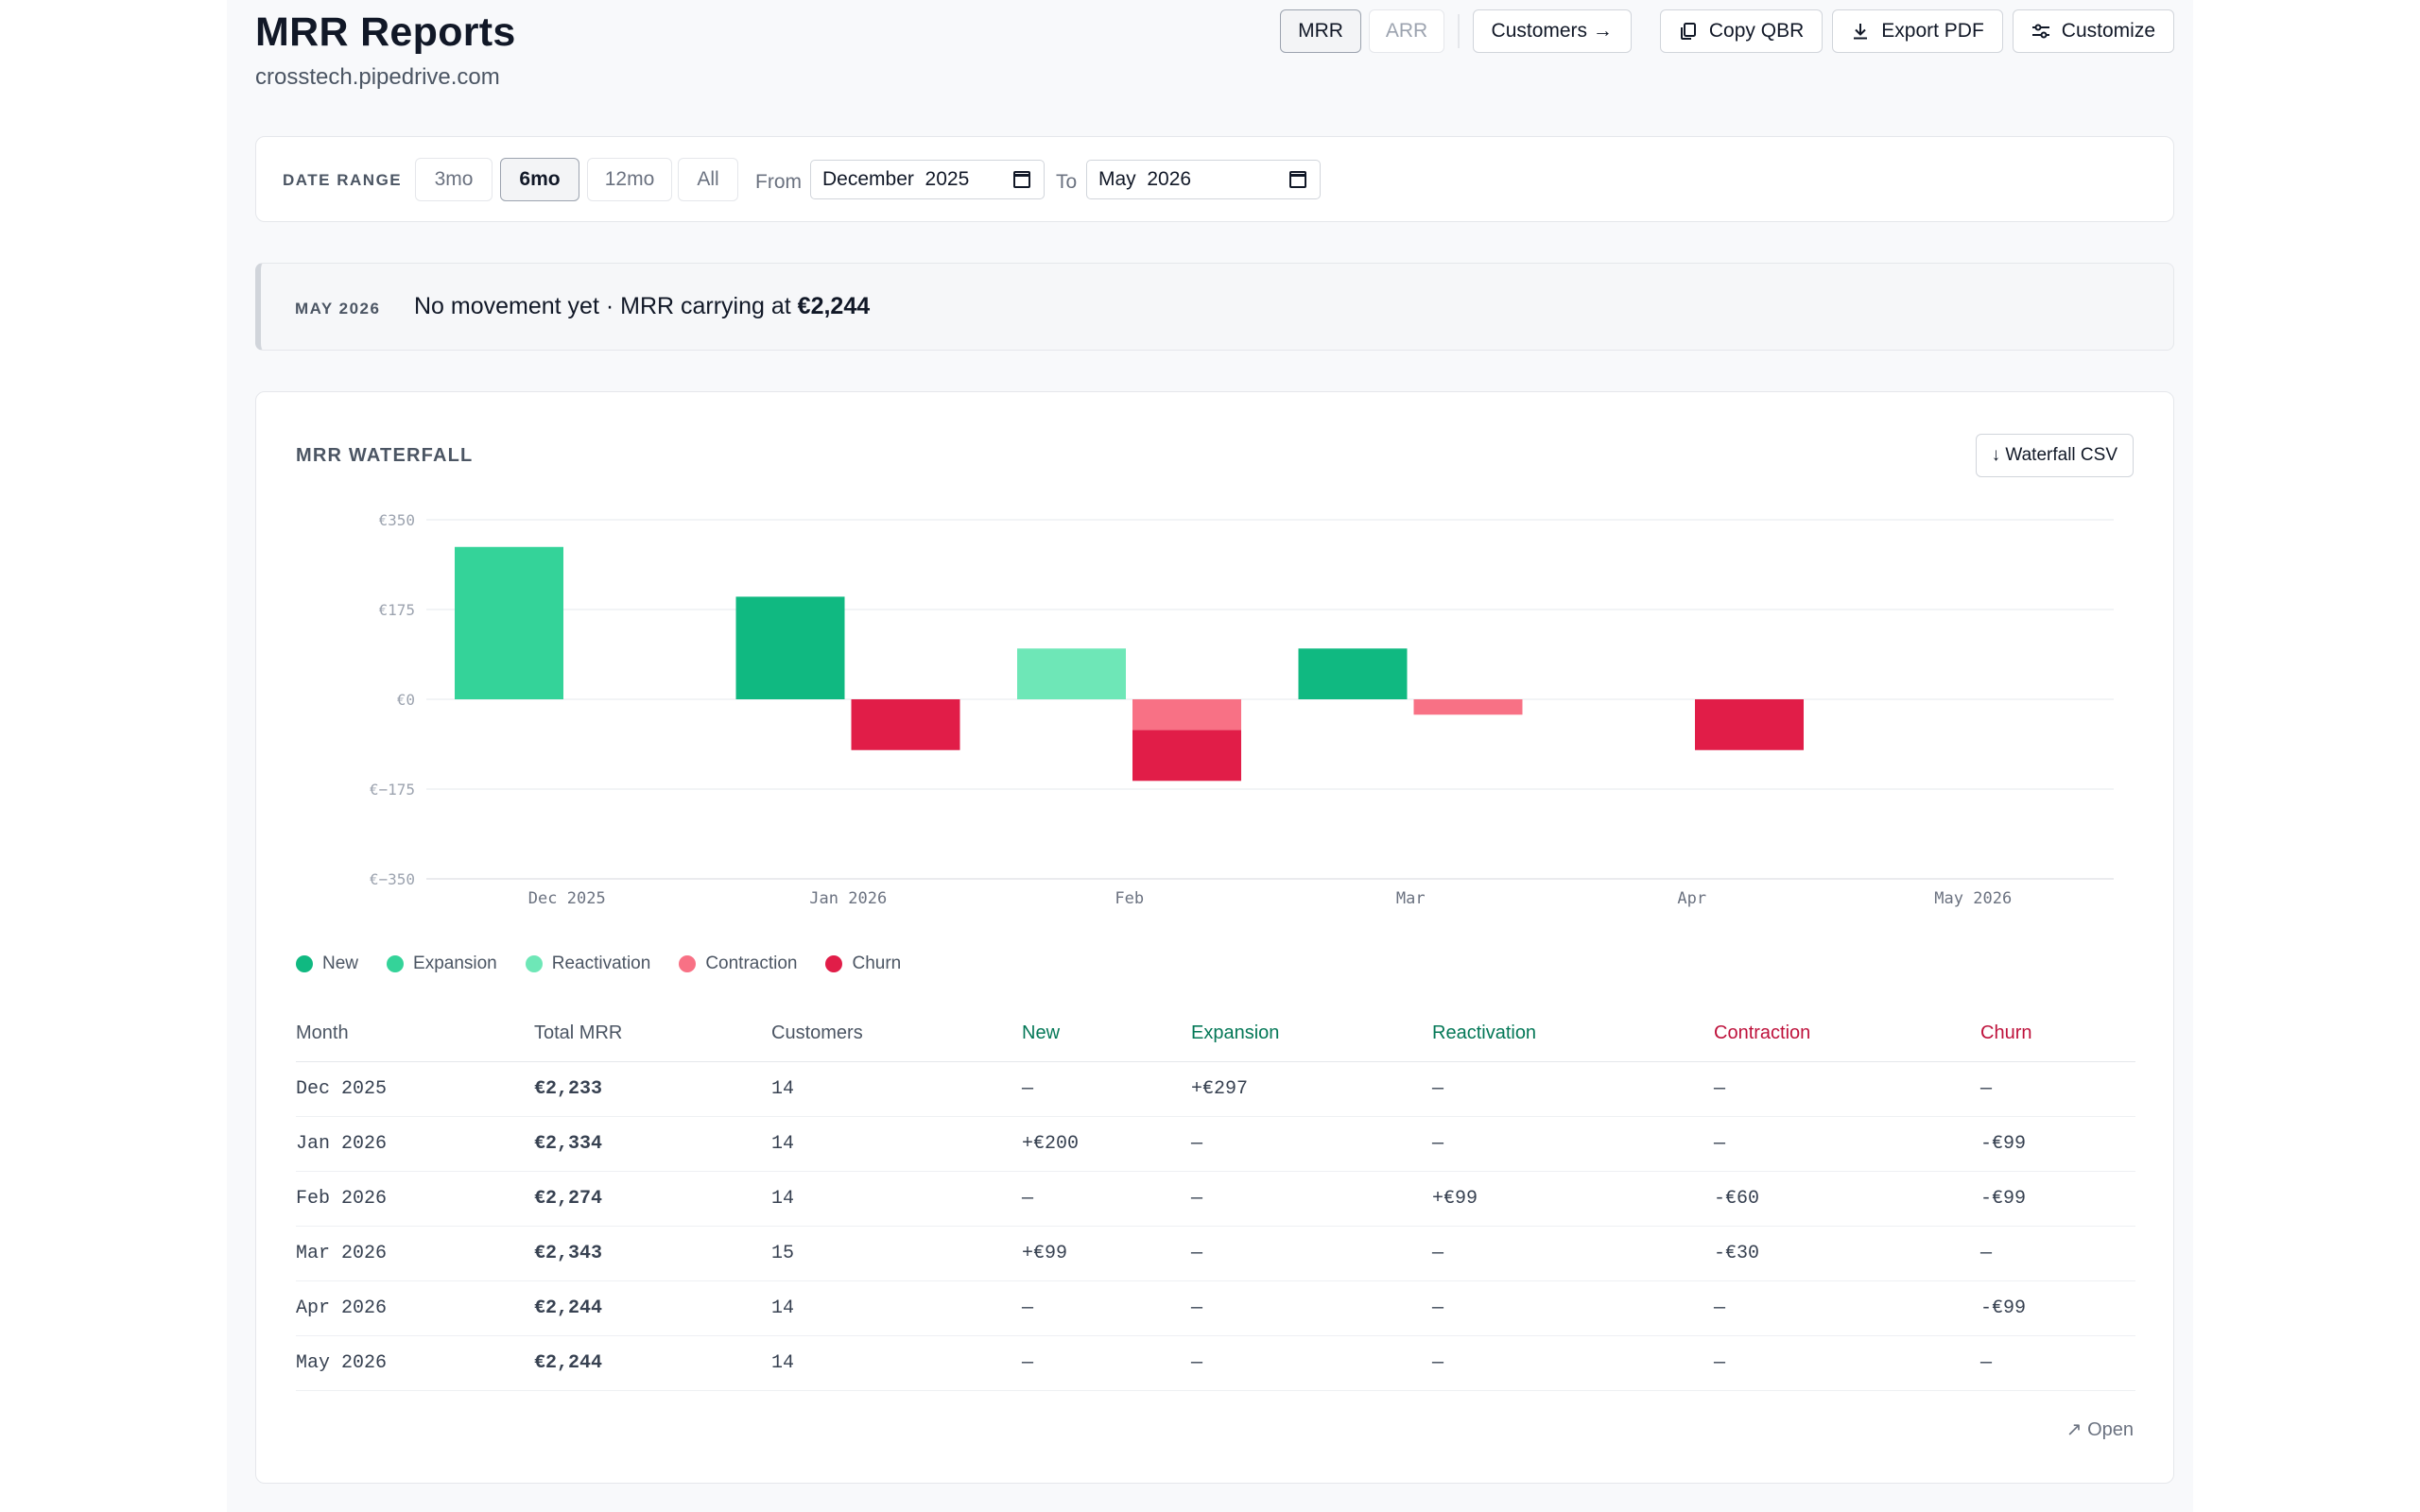 This screenshot has height=1512, width=2420. I want to click on copy-qbr-button: Copy QBR, so click(1741, 31).